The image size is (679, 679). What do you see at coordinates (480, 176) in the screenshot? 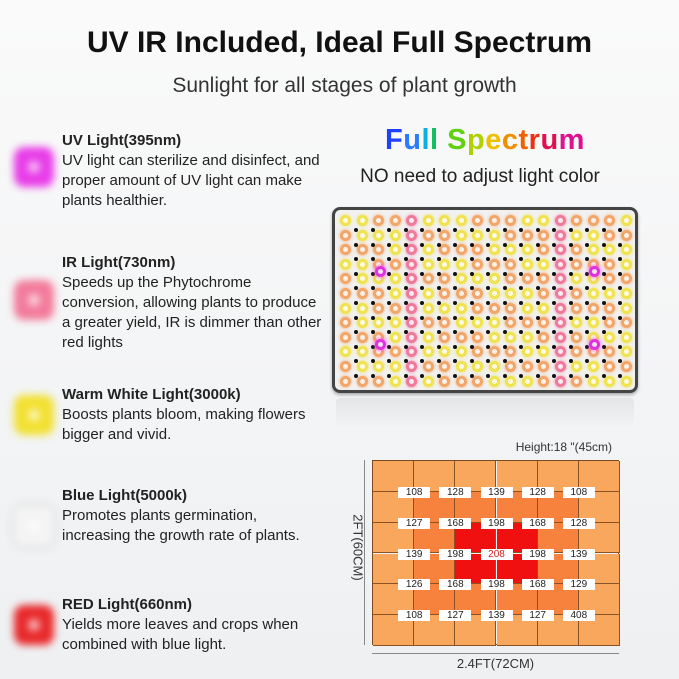
I see `spectrum-subtitle: NO need to adjust light color` at bounding box center [480, 176].